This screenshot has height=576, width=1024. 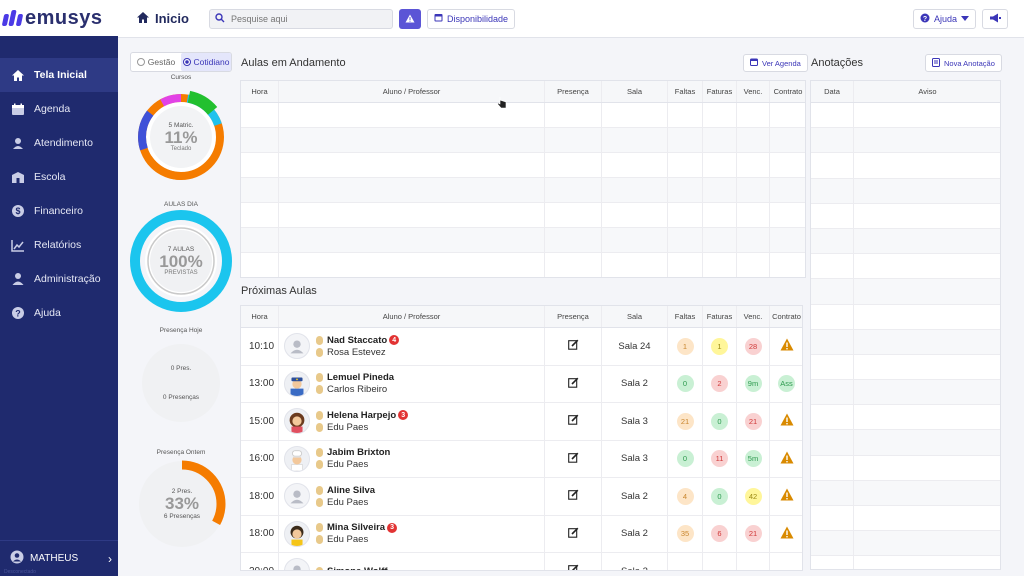 I want to click on ver-agenda-button: Ver Agenda, so click(x=775, y=63).